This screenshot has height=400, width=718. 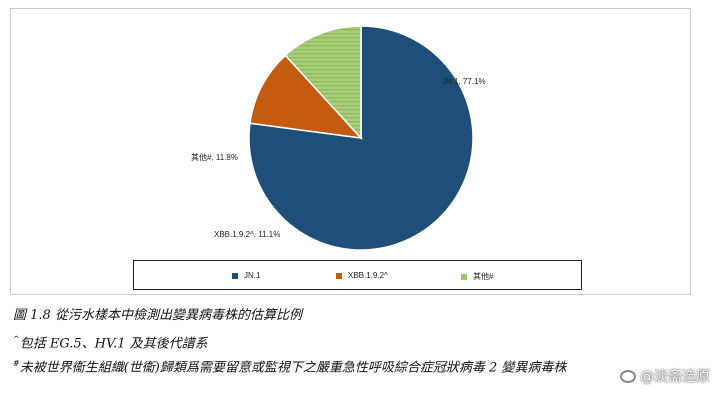 I want to click on pie-slice-xbb, so click(x=306, y=97).